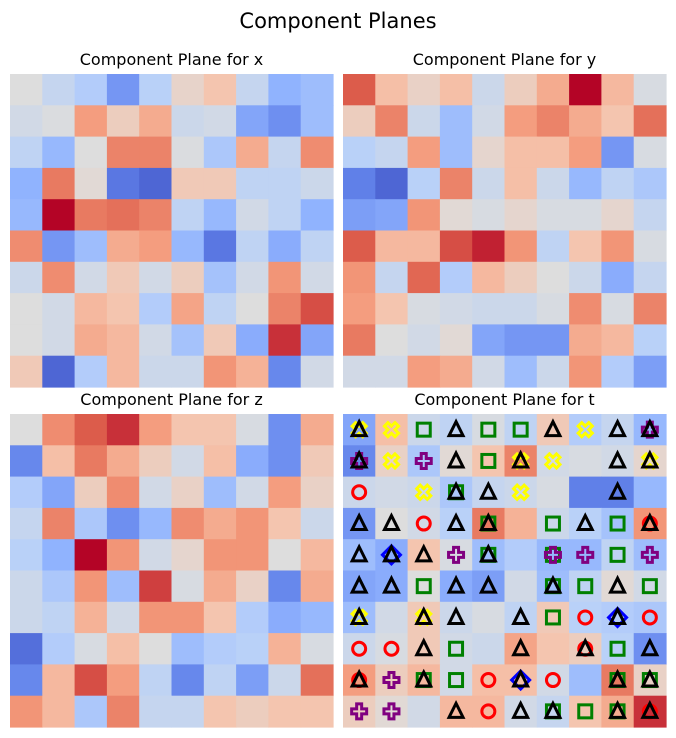 Image resolution: width=676 pixels, height=738 pixels. What do you see at coordinates (423, 523) in the screenshot?
I see `circle-marker` at bounding box center [423, 523].